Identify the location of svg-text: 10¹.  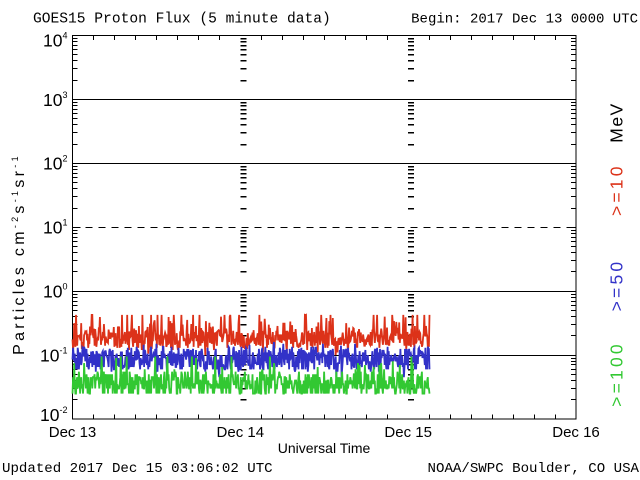
(55, 228).